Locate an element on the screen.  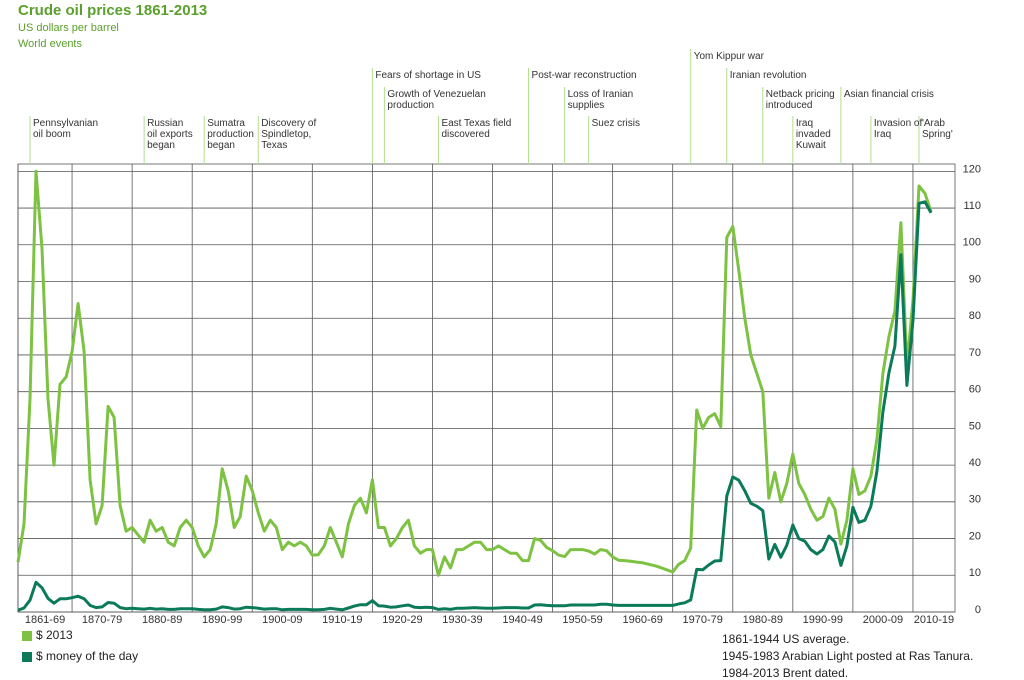
x-tick-label: 1861-69 is located at coordinates (45, 620).